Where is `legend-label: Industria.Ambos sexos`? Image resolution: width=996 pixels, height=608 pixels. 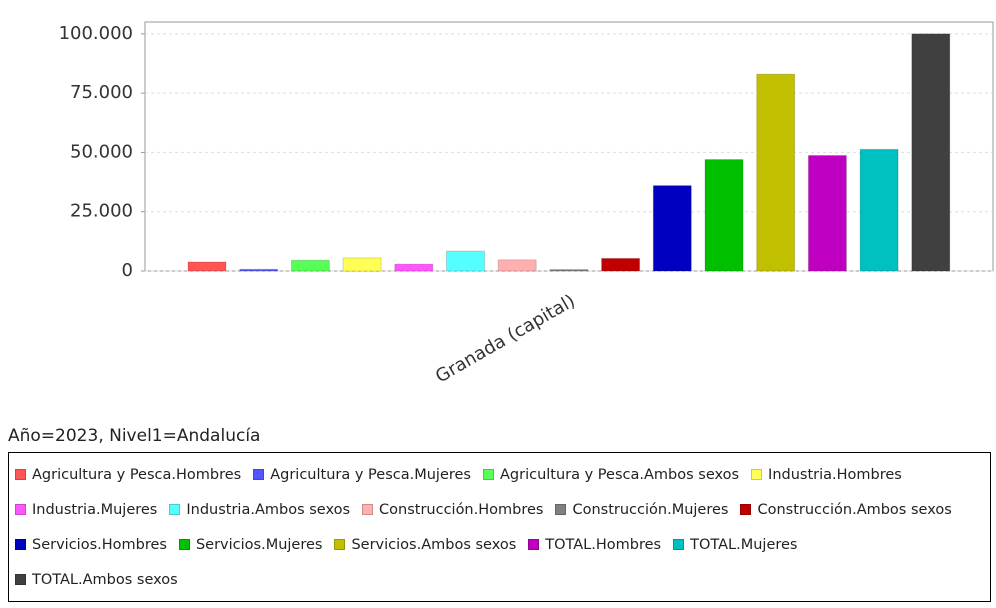
legend-label: Industria.Ambos sexos is located at coordinates (268, 509).